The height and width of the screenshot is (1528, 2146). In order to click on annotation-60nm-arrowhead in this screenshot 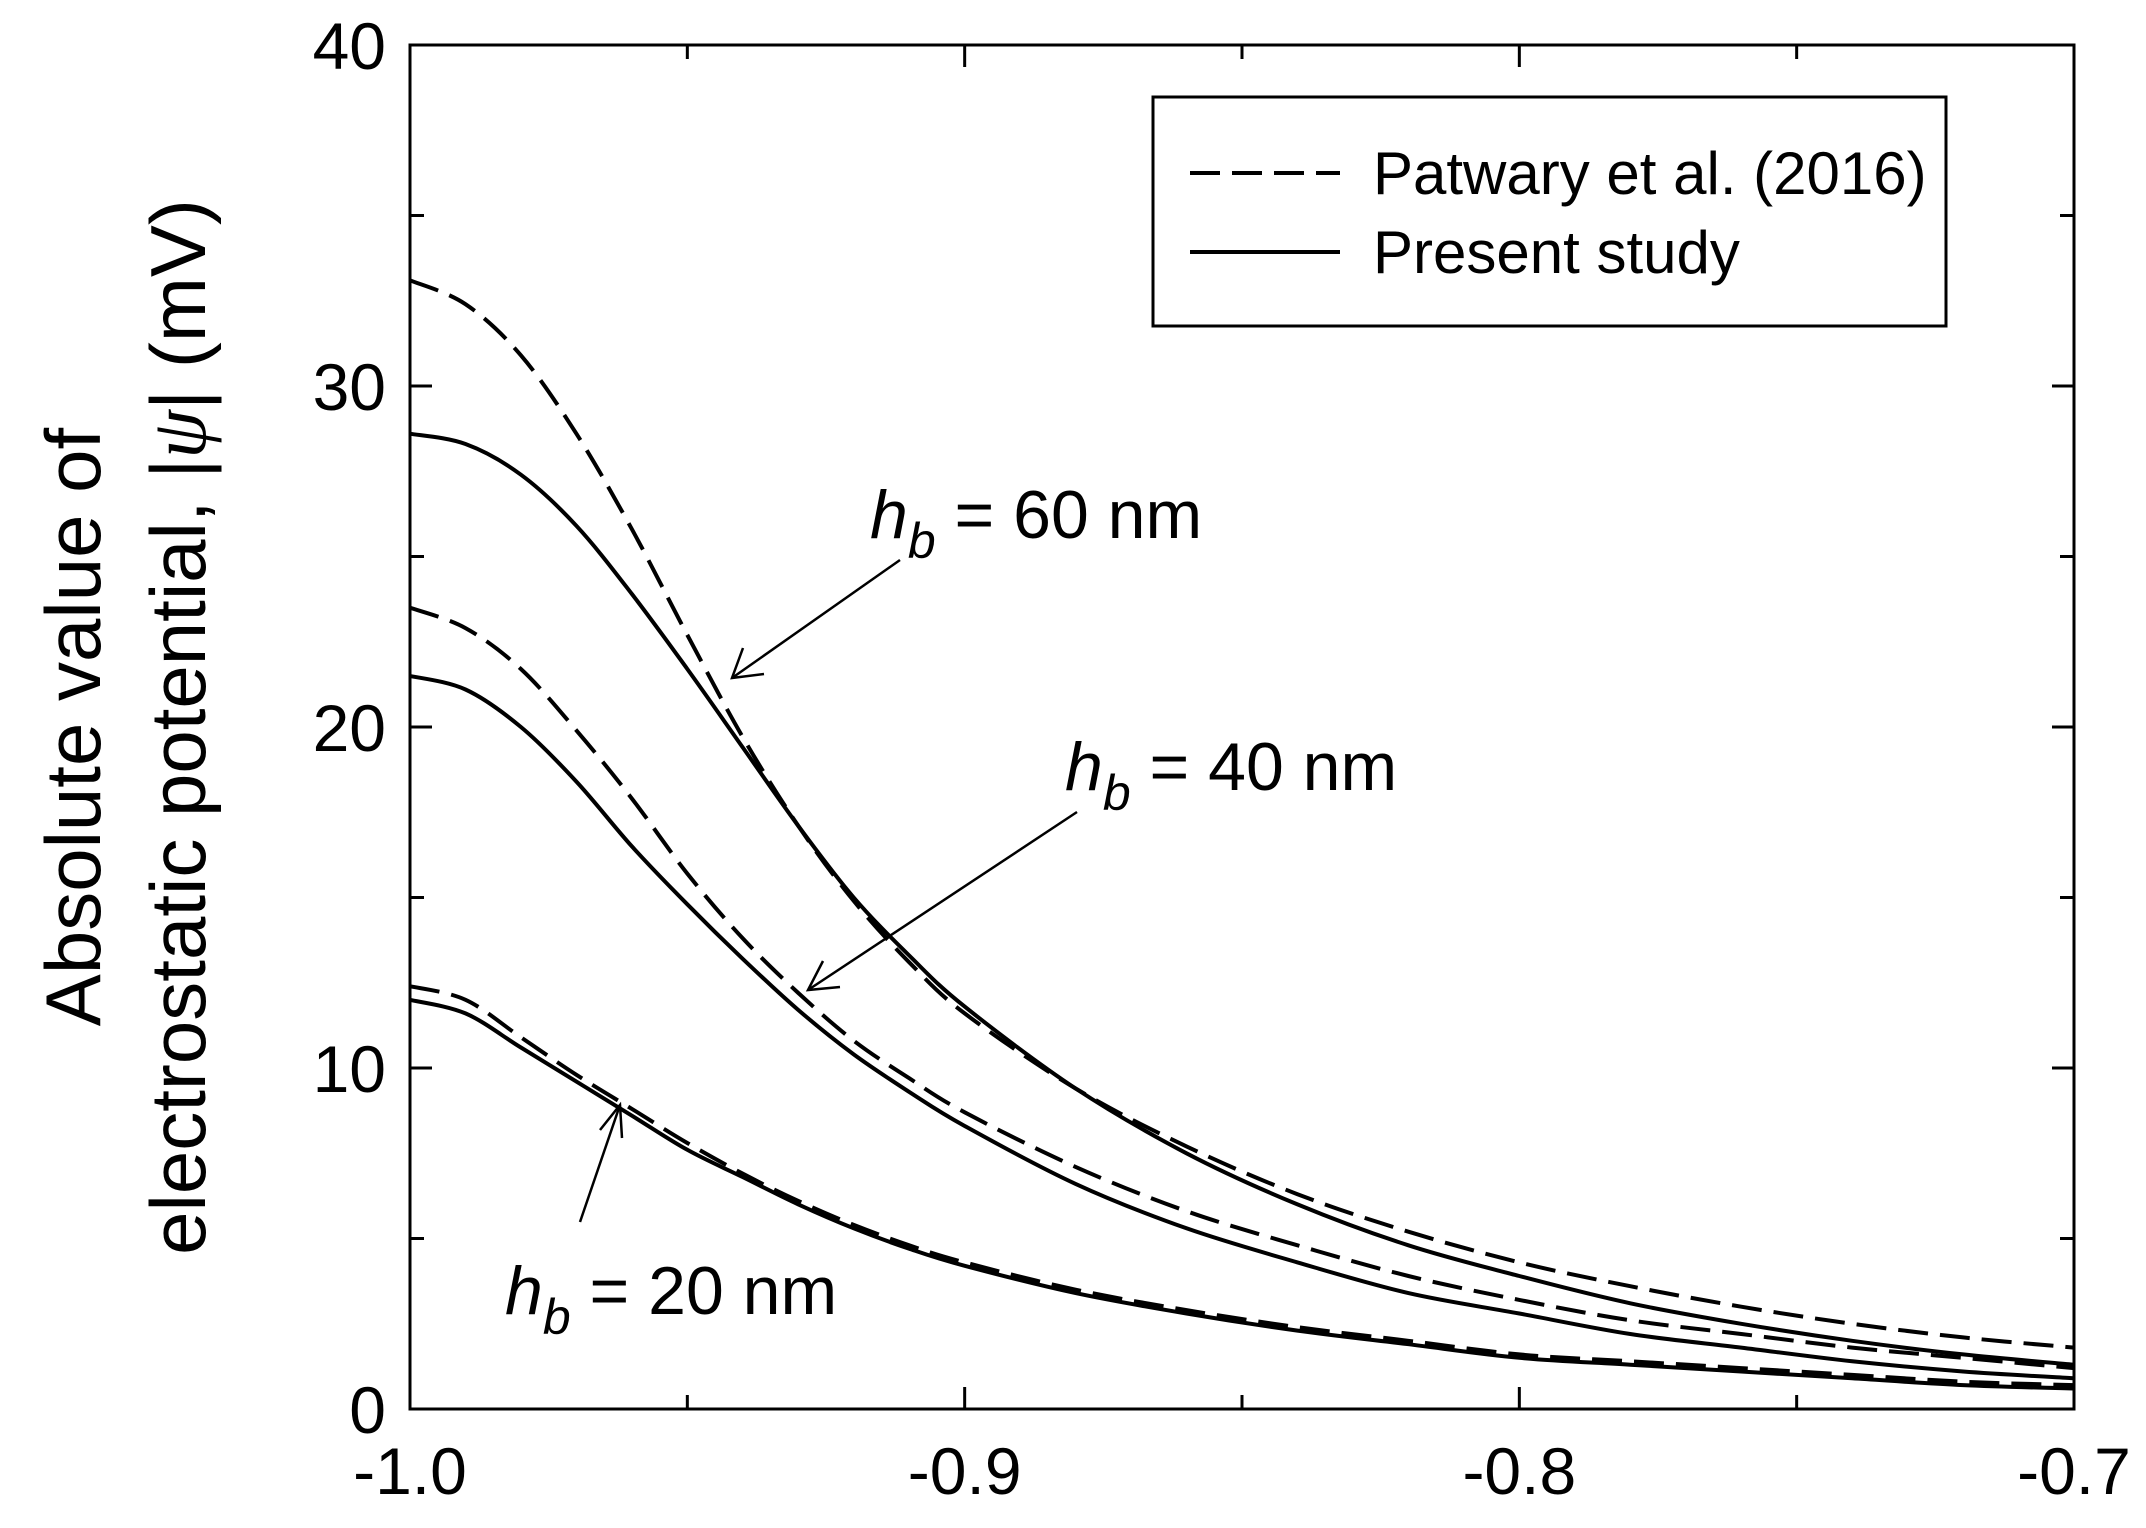, I will do `click(747, 663)`.